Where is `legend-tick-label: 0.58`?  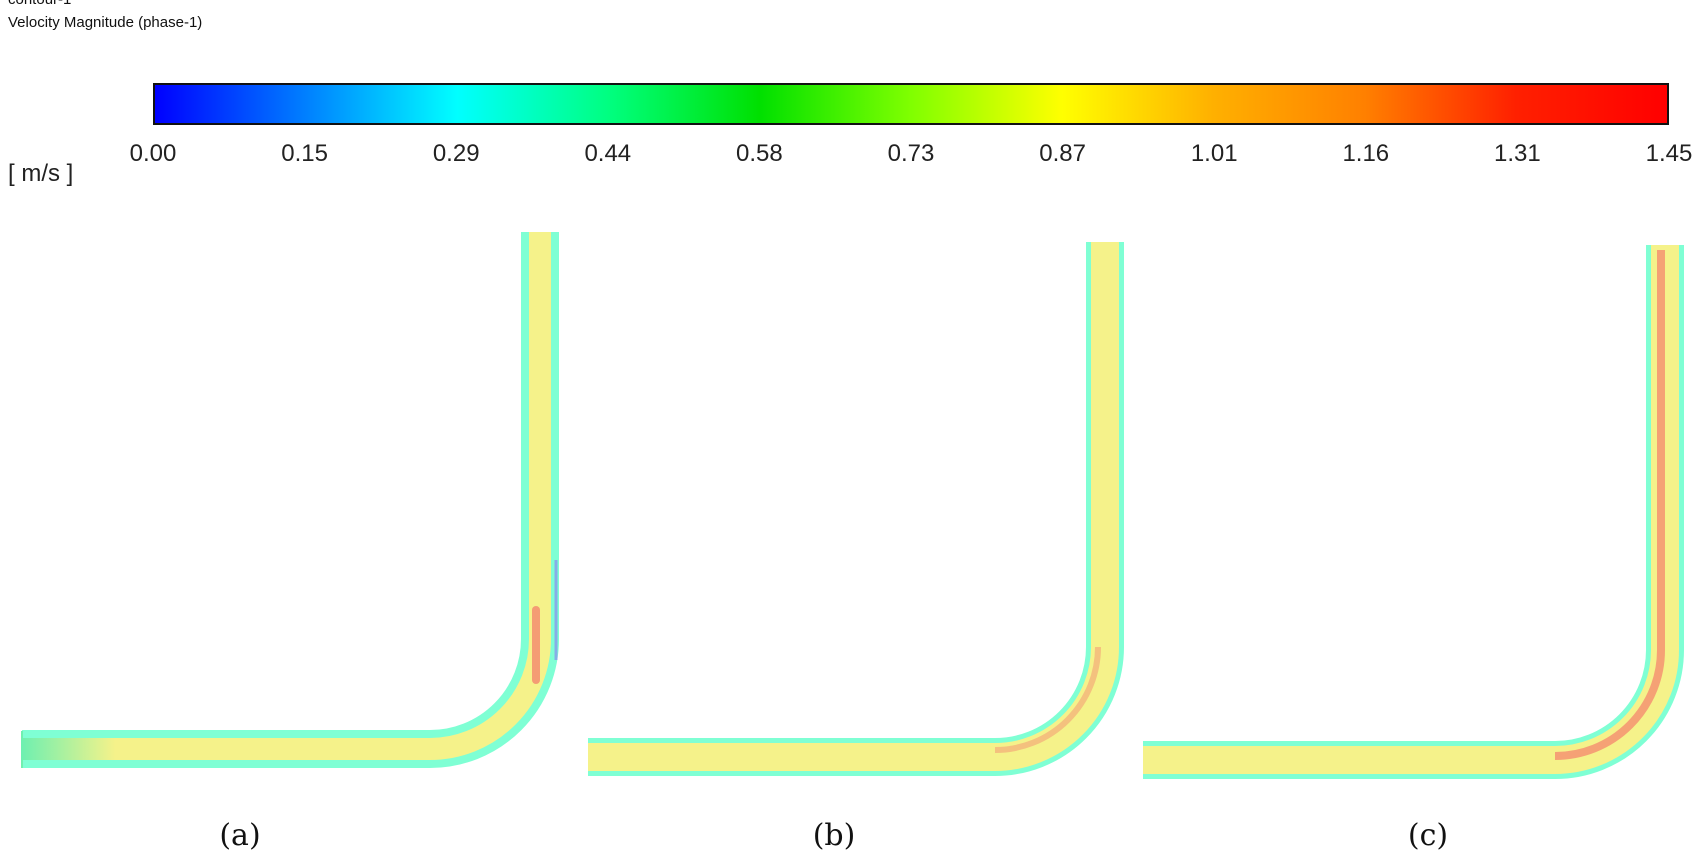 legend-tick-label: 0.58 is located at coordinates (759, 153).